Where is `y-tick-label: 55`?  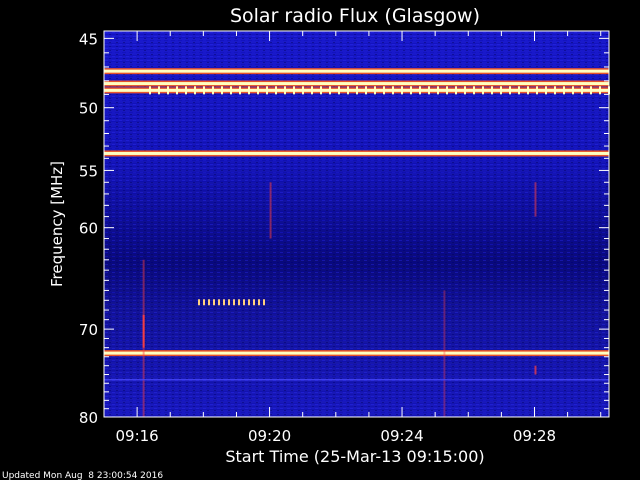
y-tick-label: 55 is located at coordinates (88, 171).